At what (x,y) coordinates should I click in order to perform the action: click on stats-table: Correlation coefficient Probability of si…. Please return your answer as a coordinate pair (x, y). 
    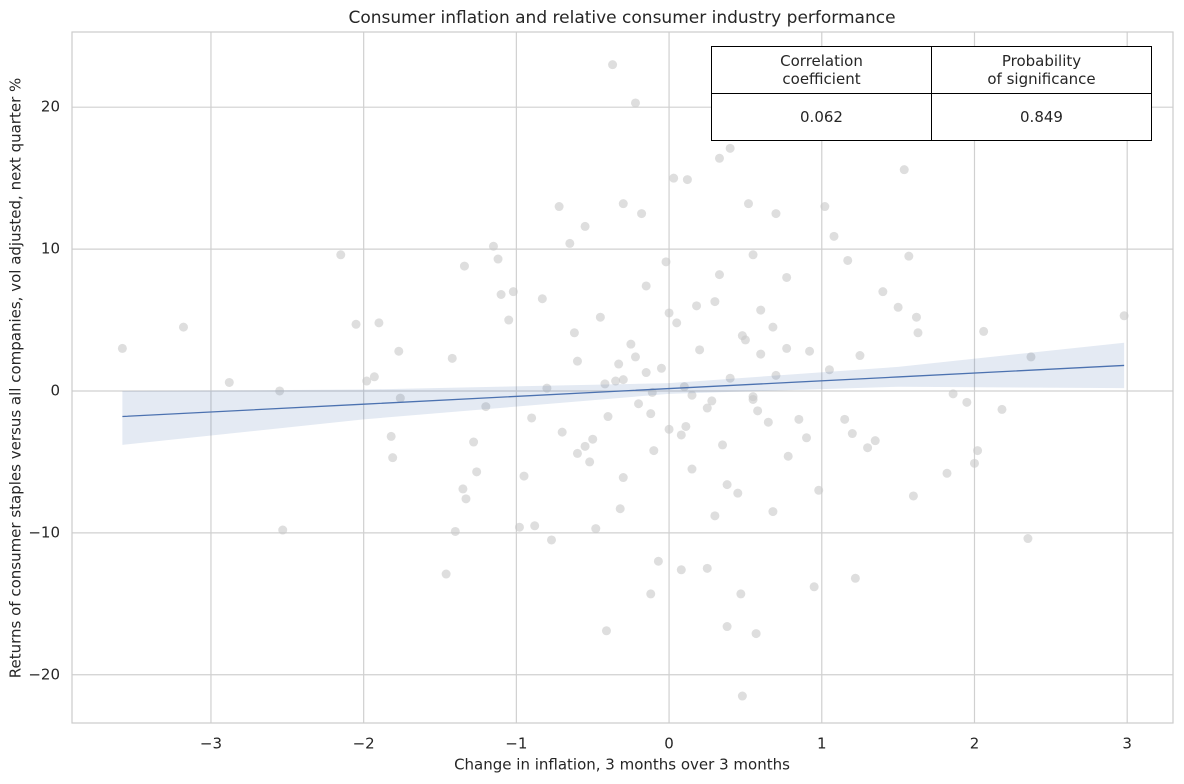
    Looking at the image, I should click on (931, 93).